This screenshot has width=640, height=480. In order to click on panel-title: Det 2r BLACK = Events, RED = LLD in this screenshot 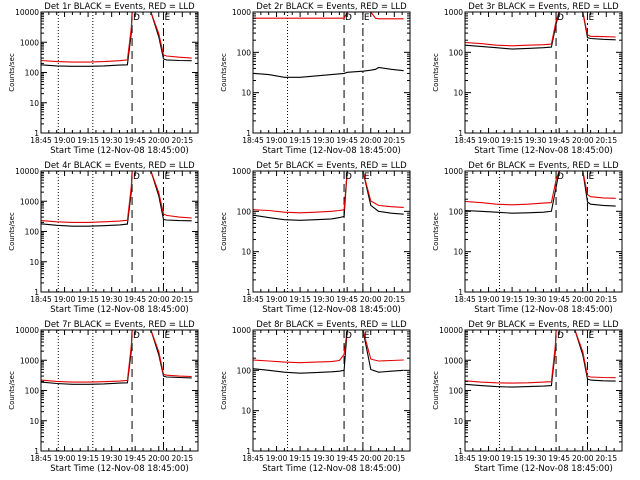, I will do `click(331, 7)`.